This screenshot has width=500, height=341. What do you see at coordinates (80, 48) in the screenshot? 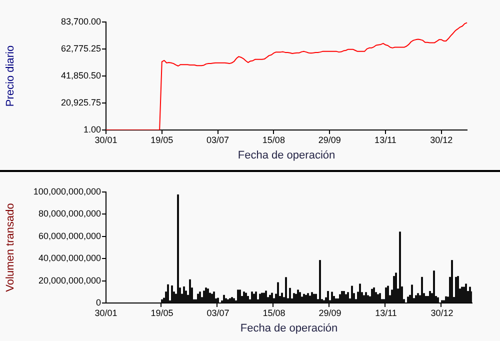
I see `y-tick-label: 62,775.25` at bounding box center [80, 48].